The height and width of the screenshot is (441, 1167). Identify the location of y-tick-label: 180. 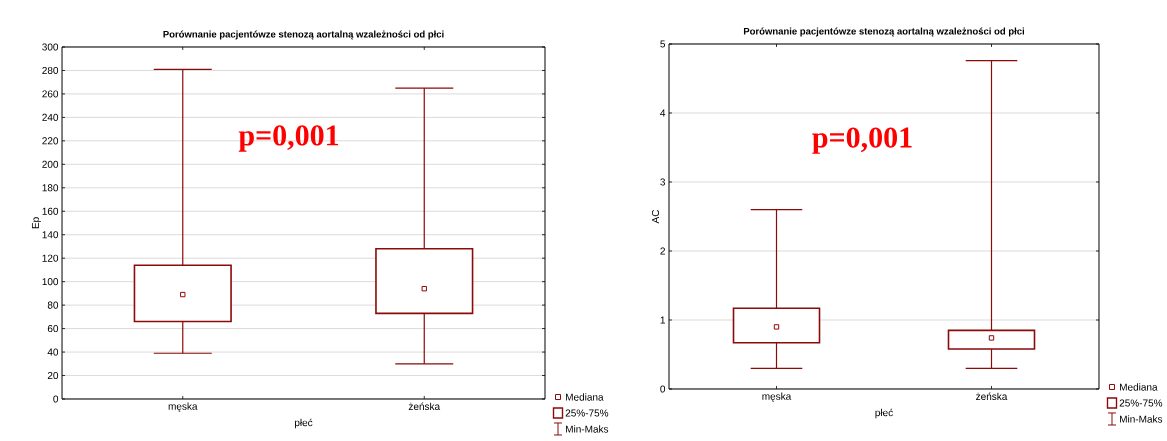
(50, 188).